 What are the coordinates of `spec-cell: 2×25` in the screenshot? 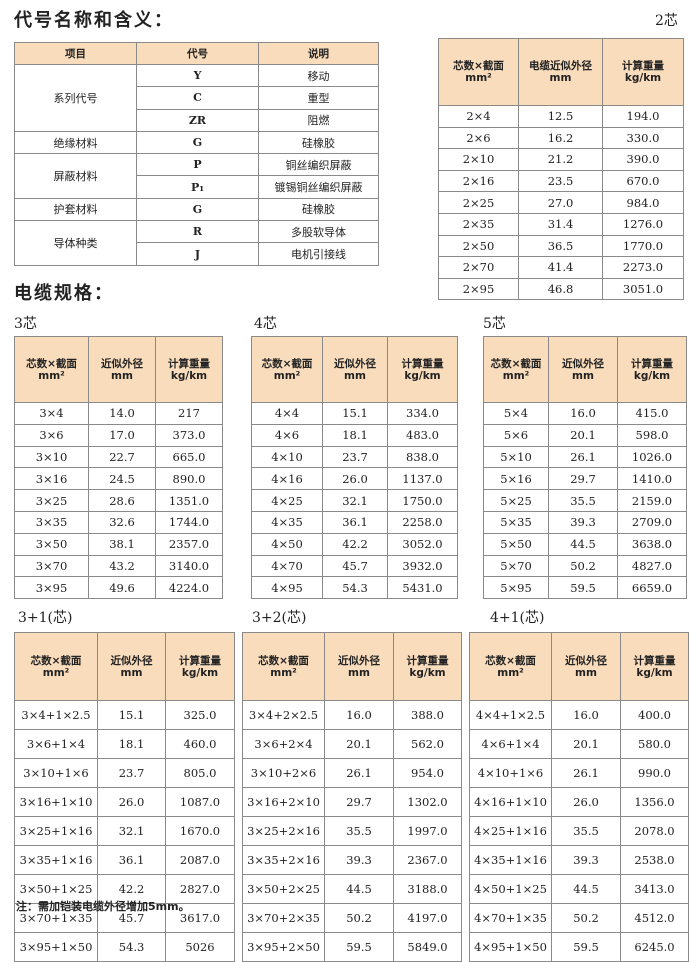 It's located at (478, 202).